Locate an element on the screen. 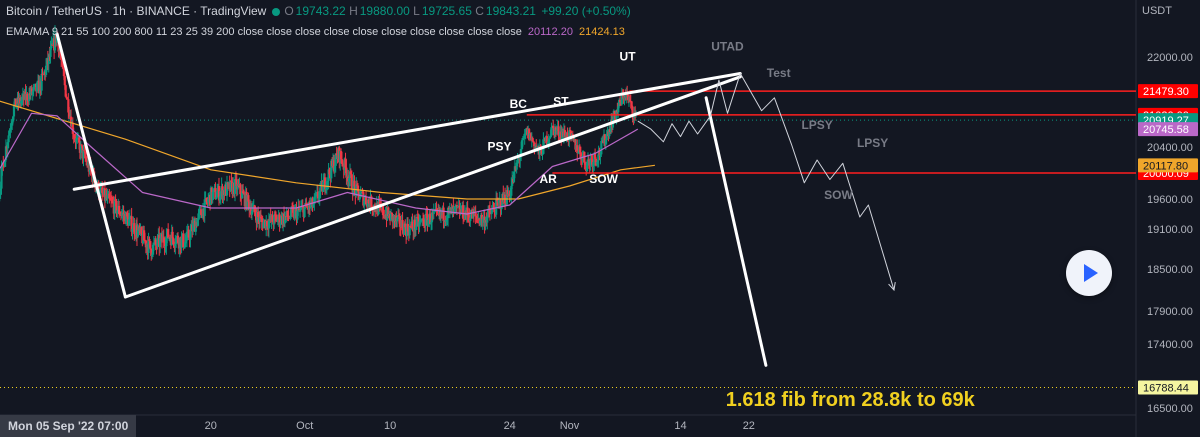  chart-annotation: LPSY is located at coordinates (872, 143).